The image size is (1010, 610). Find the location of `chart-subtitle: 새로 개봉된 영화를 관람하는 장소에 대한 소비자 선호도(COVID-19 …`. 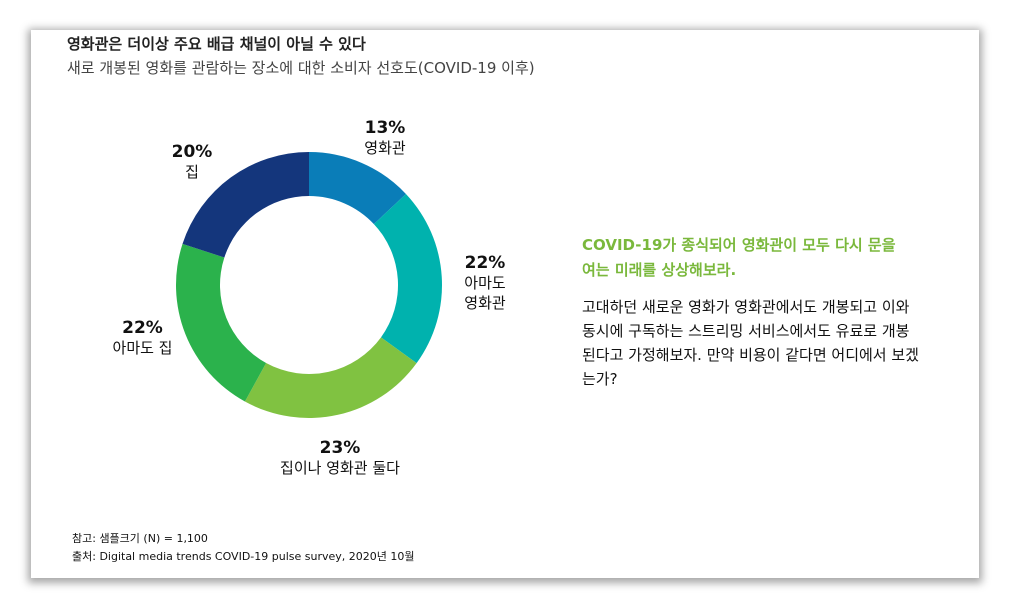

chart-subtitle: 새로 개봉된 영화를 관람하는 장소에 대한 소비자 선호도(COVID-19 … is located at coordinates (301, 68).